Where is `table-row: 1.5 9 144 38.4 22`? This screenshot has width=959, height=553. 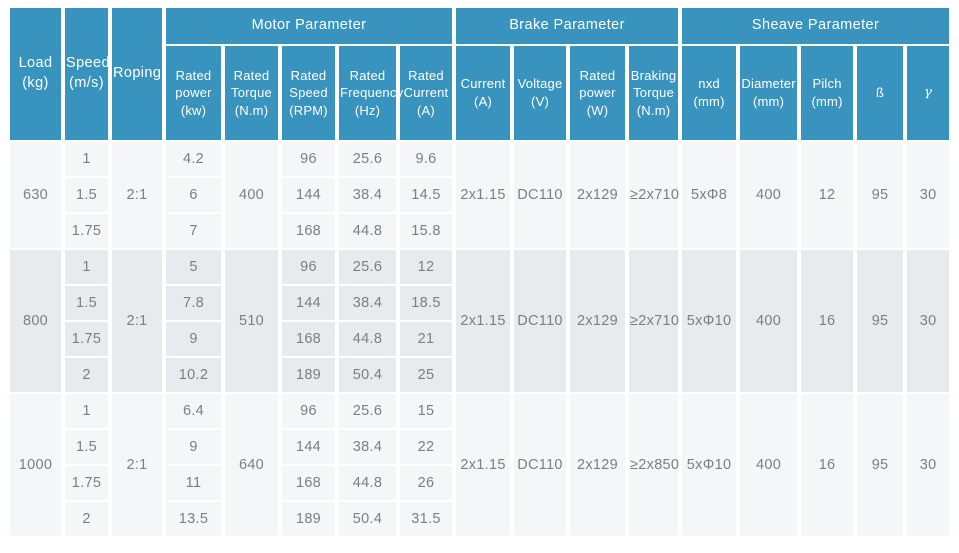
table-row: 1.5 9 144 38.4 22 is located at coordinates (479, 447).